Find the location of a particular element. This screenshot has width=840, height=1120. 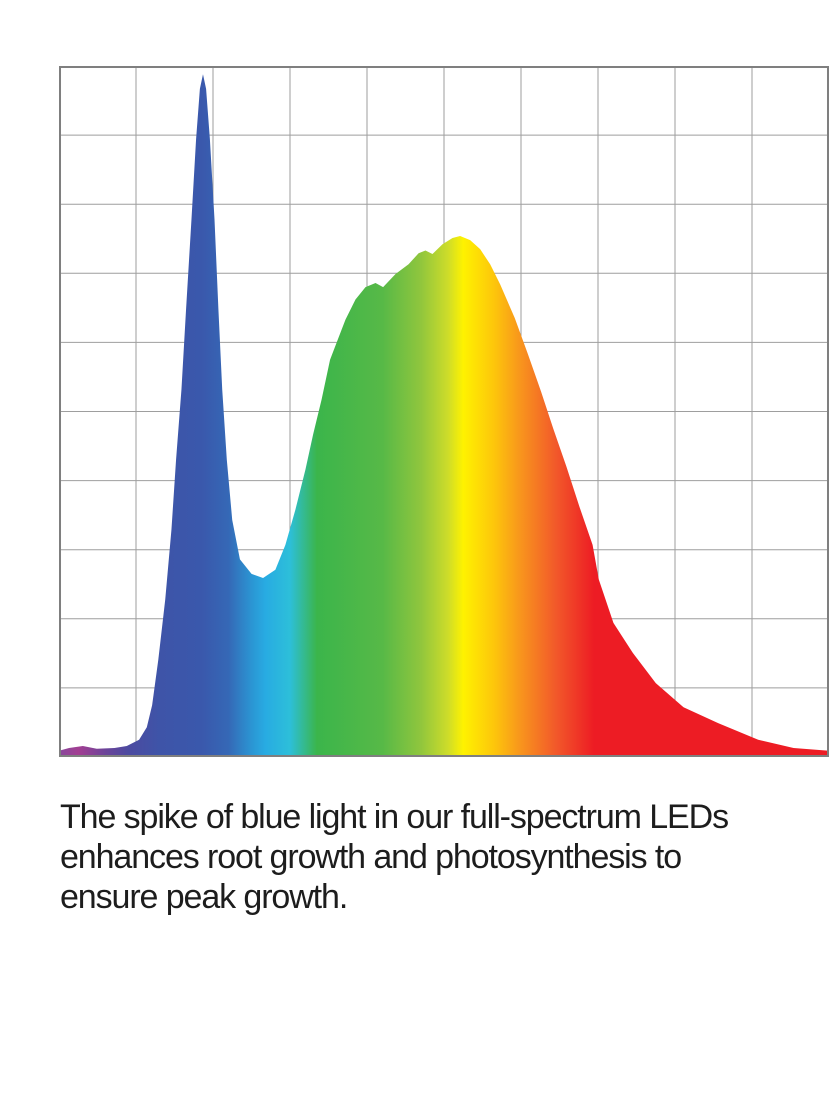

caption-line-3: ensure peak growth. is located at coordinates (204, 897).